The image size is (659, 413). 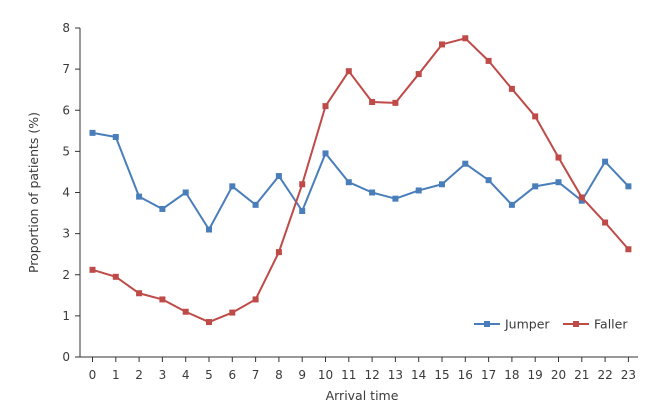 I want to click on x-tick-label: 16, so click(x=465, y=375).